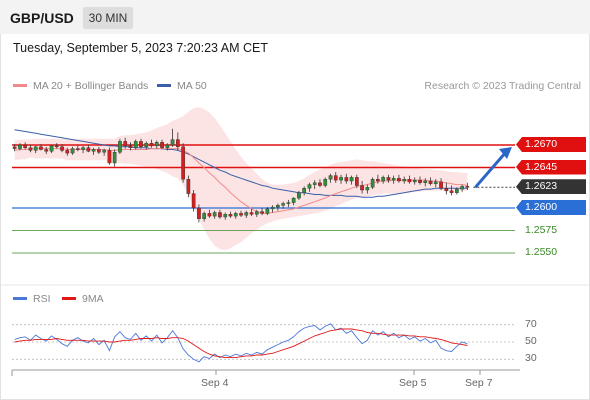 The width and height of the screenshot is (590, 400). I want to click on legend-rsi: RSI, so click(32, 299).